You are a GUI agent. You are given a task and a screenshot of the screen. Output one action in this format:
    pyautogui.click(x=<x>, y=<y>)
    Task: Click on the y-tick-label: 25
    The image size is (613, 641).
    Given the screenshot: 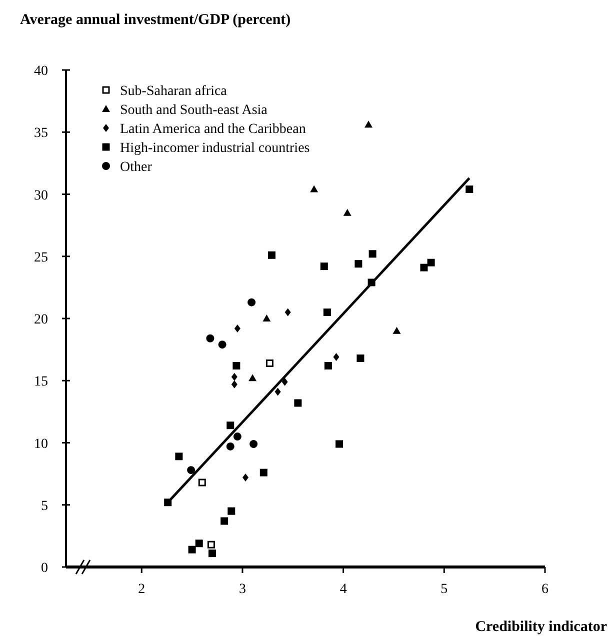 What is the action you would take?
    pyautogui.click(x=41, y=258)
    